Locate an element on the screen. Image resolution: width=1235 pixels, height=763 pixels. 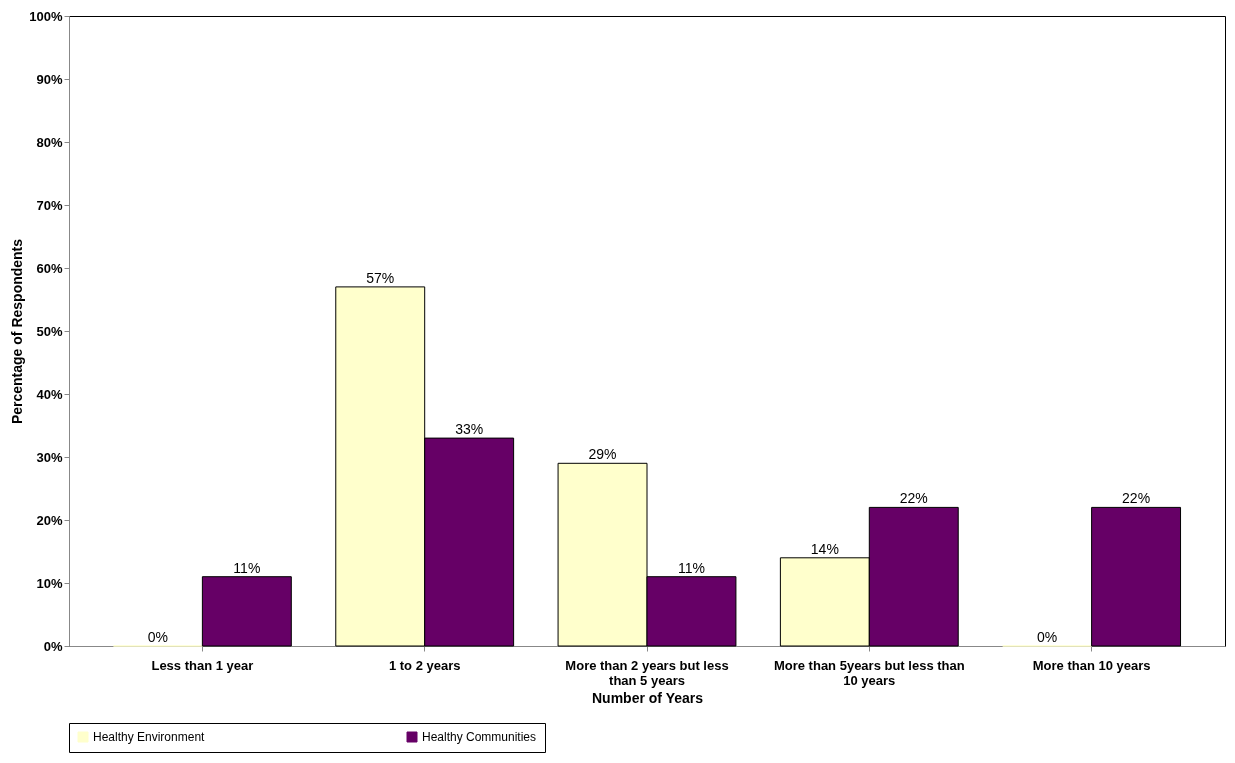
y-tick-label: 70% is located at coordinates (49, 205).